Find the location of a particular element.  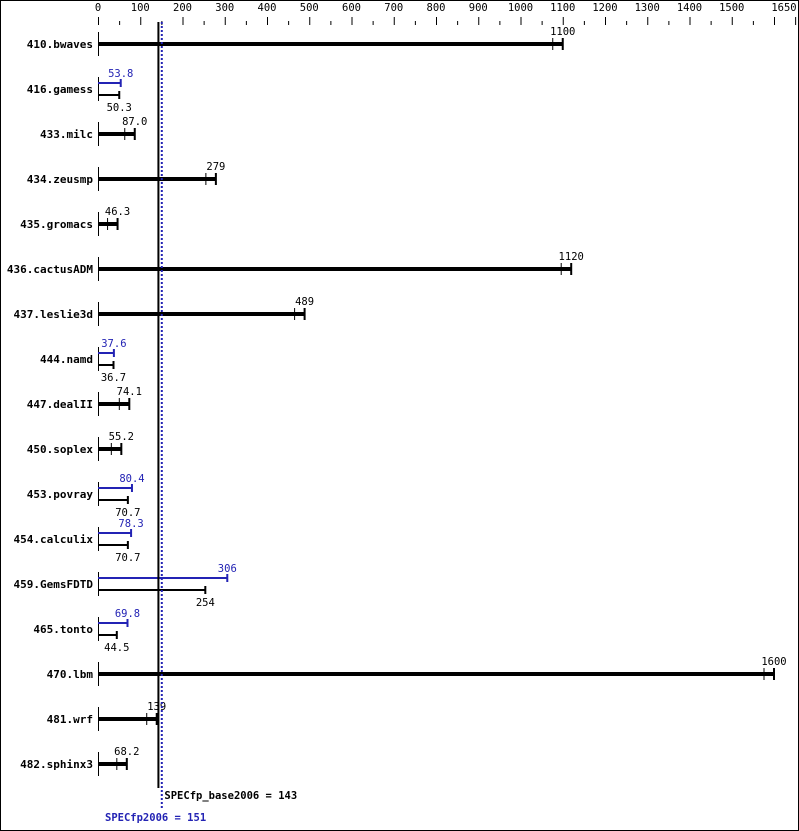

axis-tick-label: 1500 is located at coordinates (731, 8).